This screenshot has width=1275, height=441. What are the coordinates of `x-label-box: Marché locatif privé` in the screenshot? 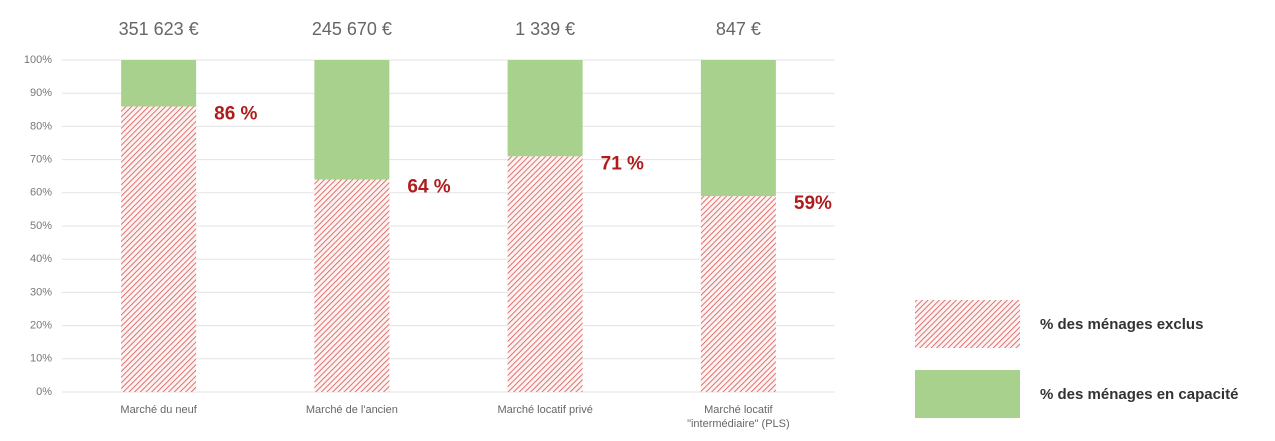 It's located at (545, 410).